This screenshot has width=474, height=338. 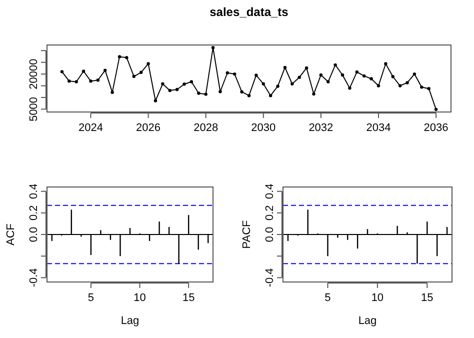 I want to click on y-axis-title: PACF, so click(x=247, y=234).